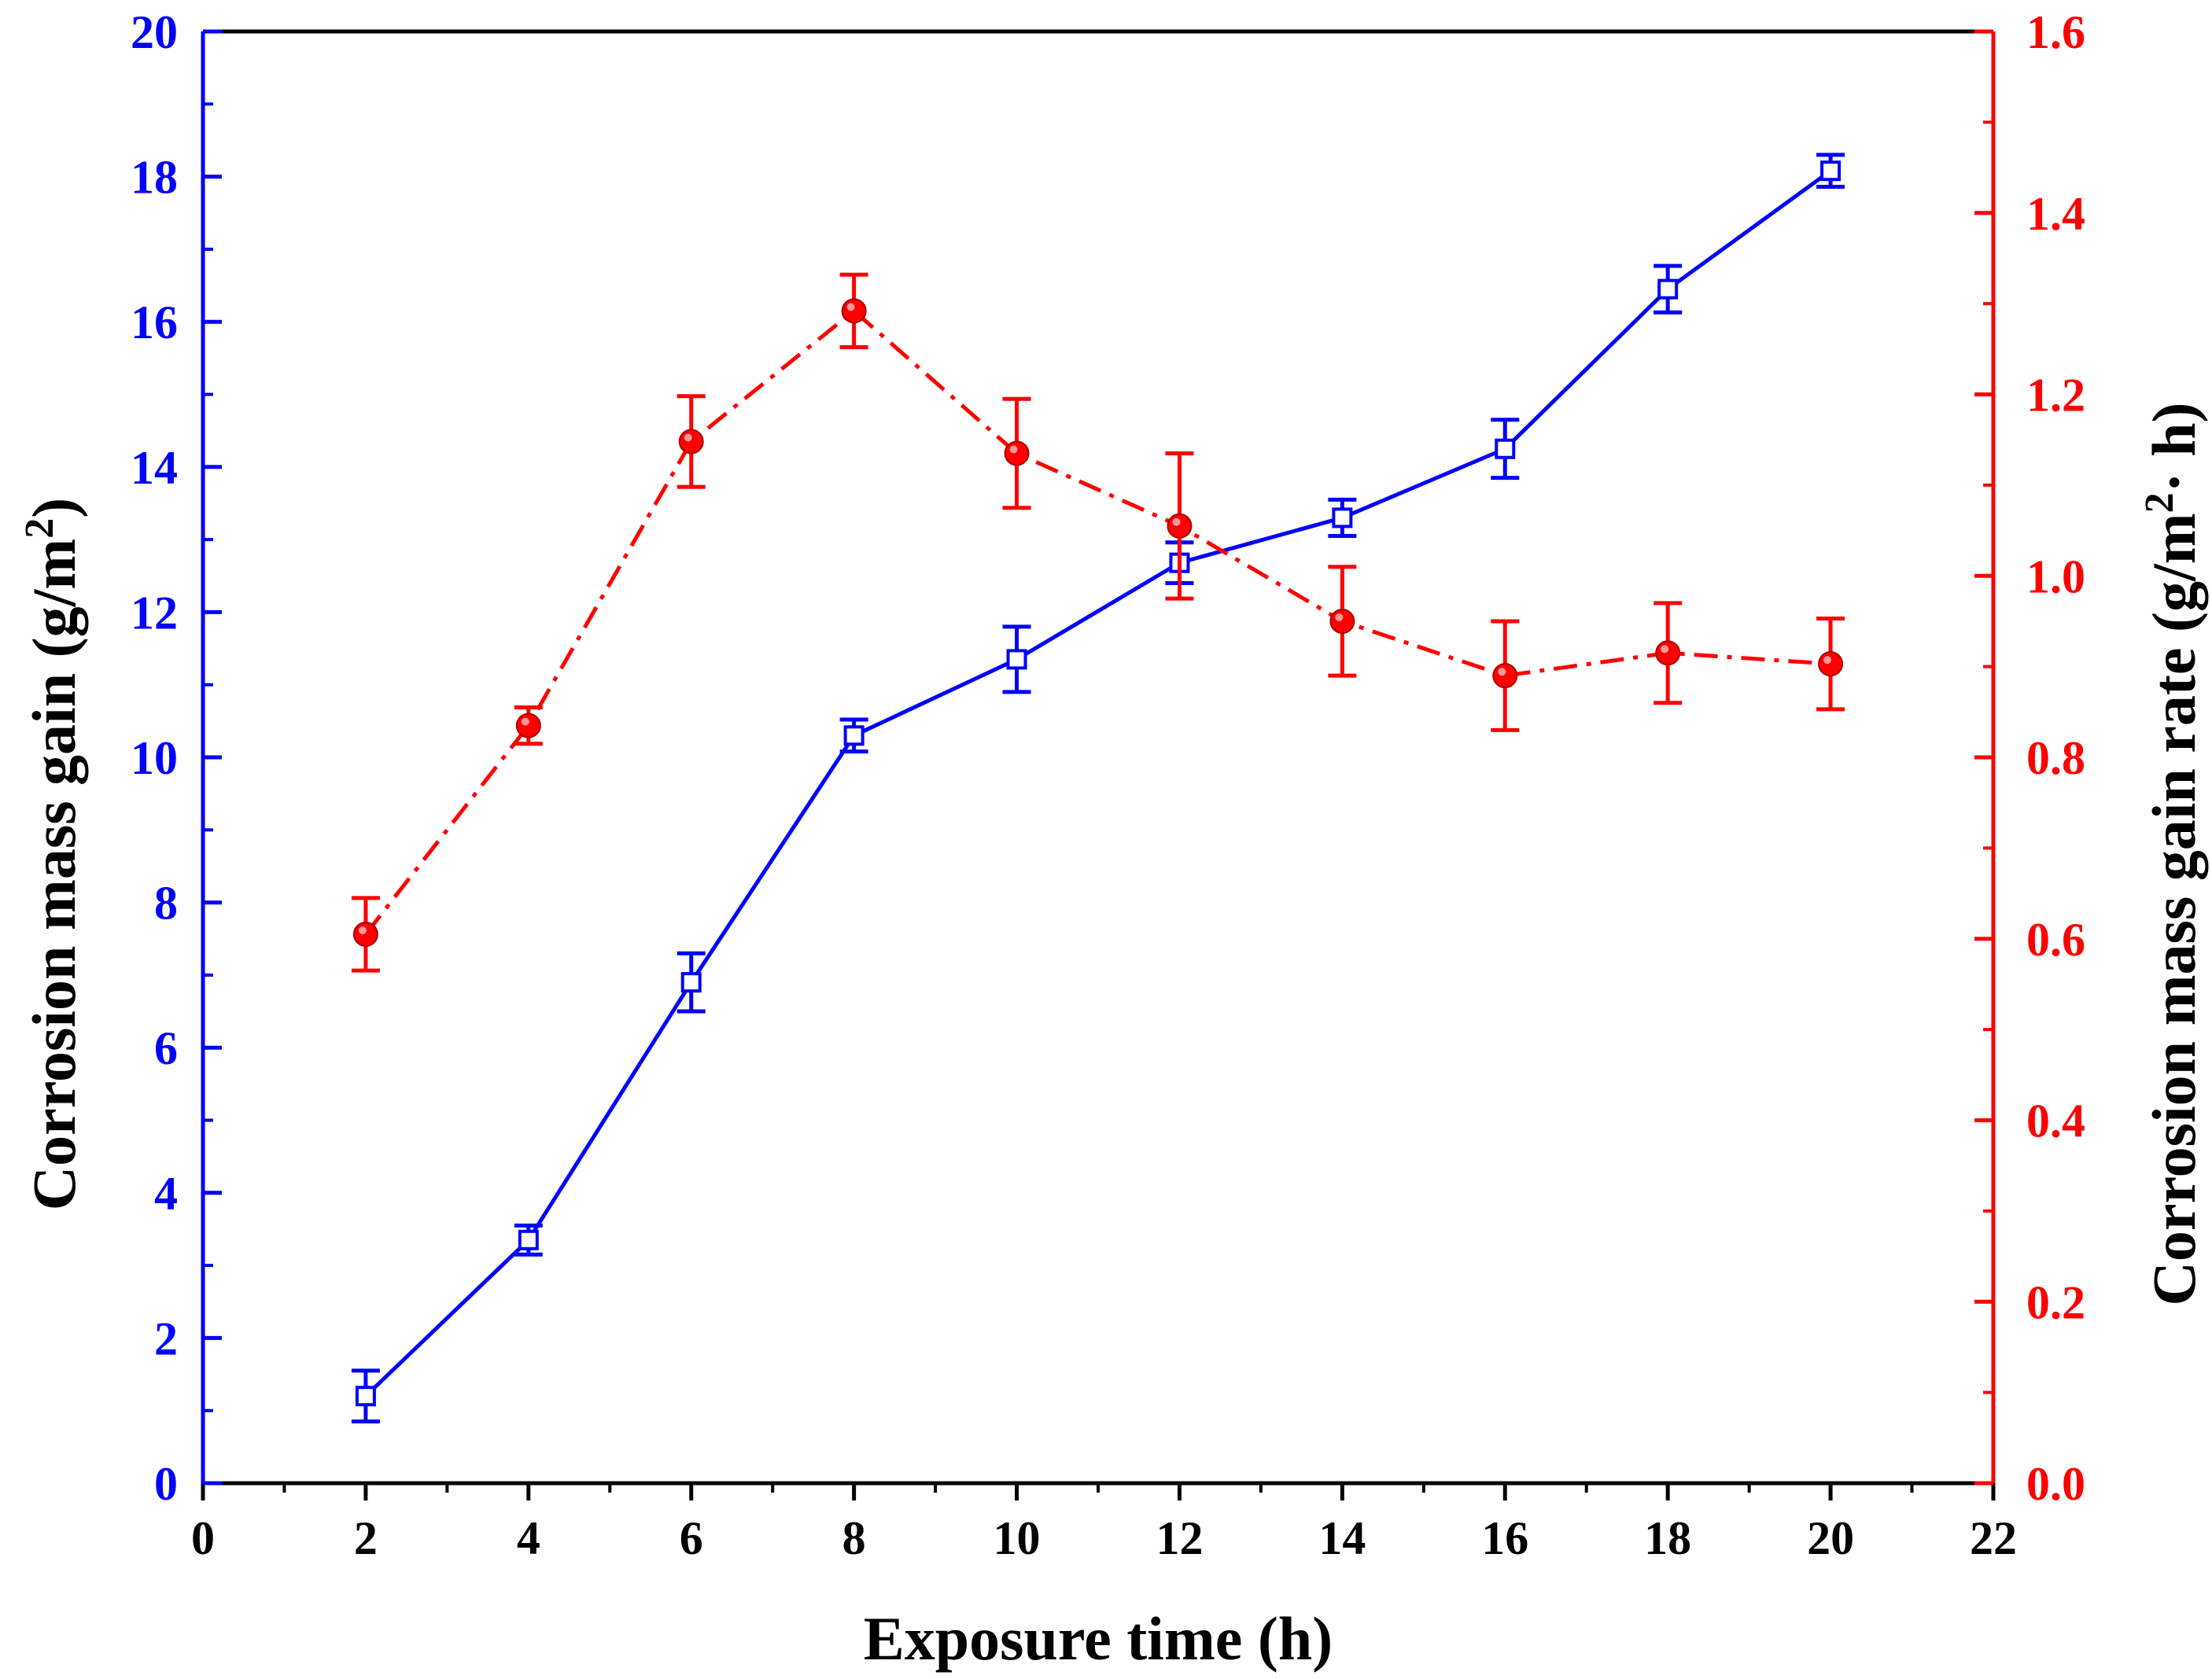 The width and height of the screenshot is (2212, 1679). Describe the element at coordinates (1830, 1538) in the screenshot. I see `x-tick-label: 20` at that location.